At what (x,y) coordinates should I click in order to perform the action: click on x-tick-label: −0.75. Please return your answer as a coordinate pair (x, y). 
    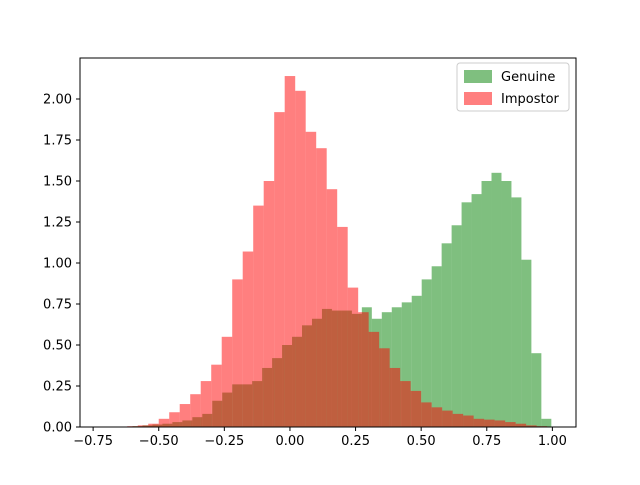
    Looking at the image, I should click on (93, 441).